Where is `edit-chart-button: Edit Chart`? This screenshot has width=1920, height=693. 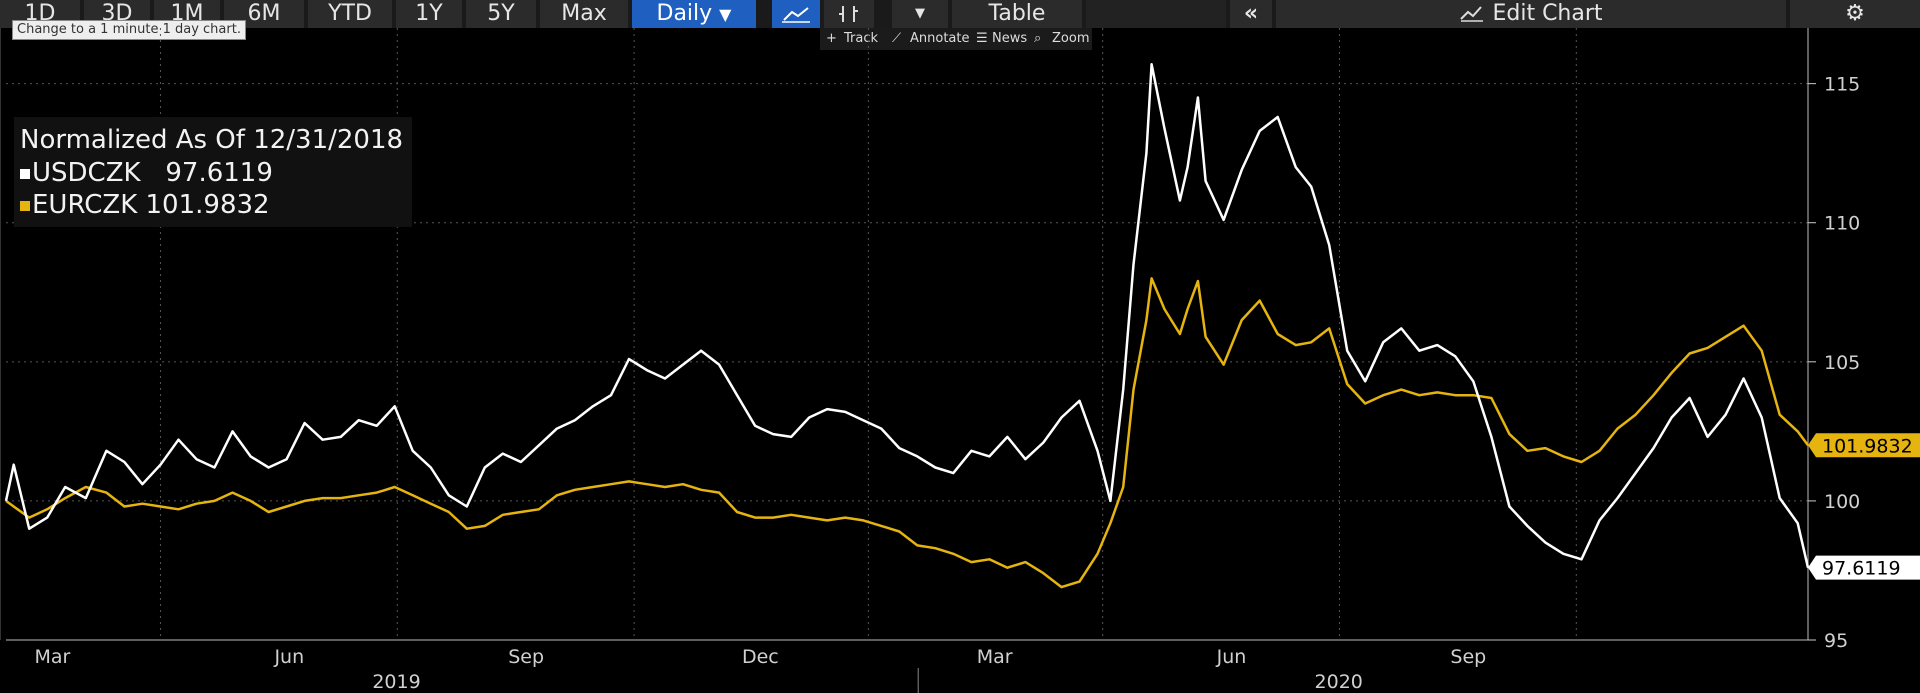 edit-chart-button: Edit Chart is located at coordinates (1531, 14).